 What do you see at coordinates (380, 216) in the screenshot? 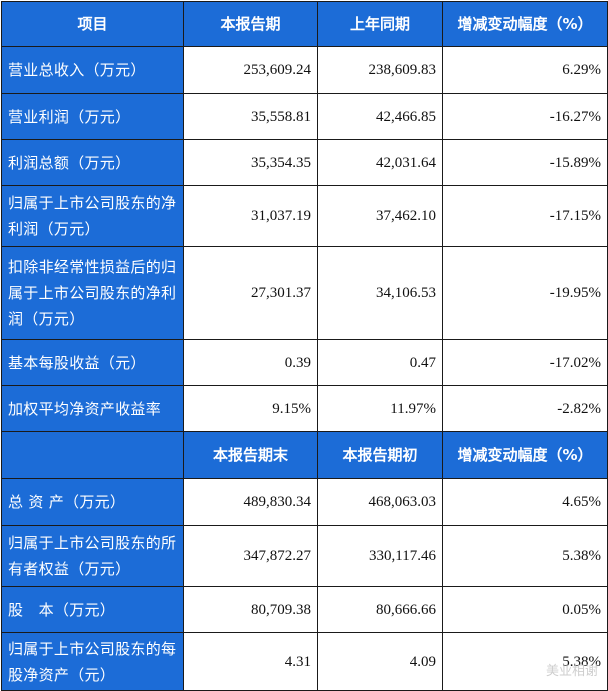
I see `value-prior: 37,462.10` at bounding box center [380, 216].